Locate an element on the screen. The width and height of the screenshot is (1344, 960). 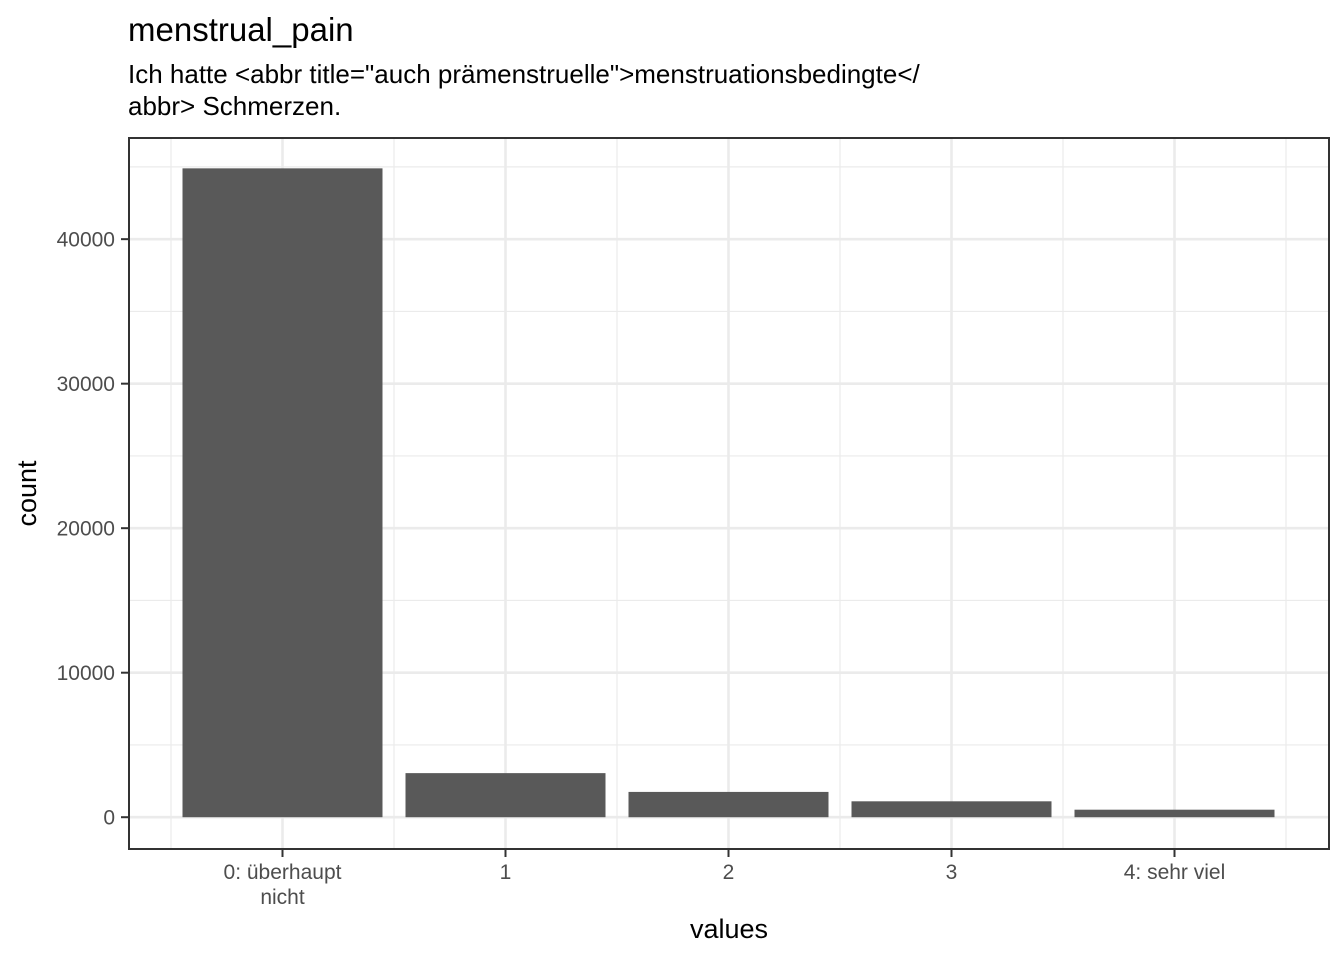
y-tick-label: 10000 is located at coordinates (86, 673).